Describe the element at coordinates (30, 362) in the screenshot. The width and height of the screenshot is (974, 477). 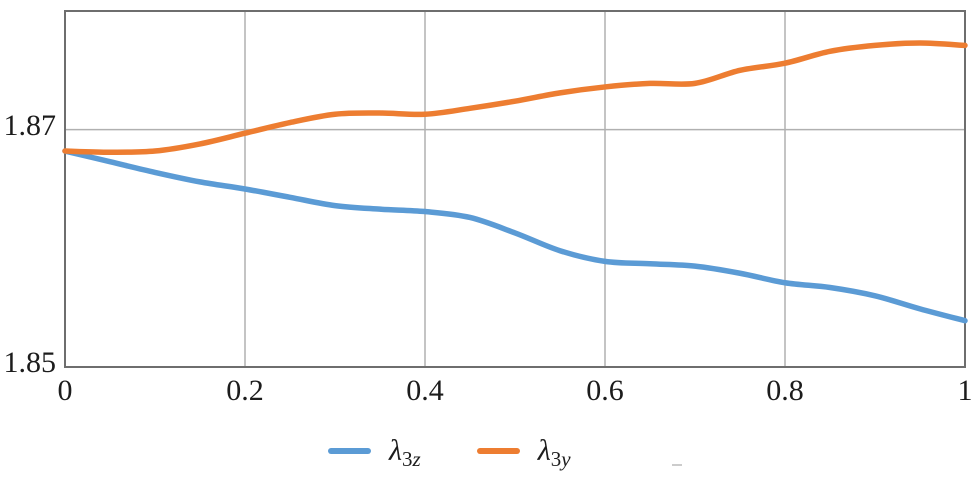
I see `y-axis-tick-label: 1.85` at that location.